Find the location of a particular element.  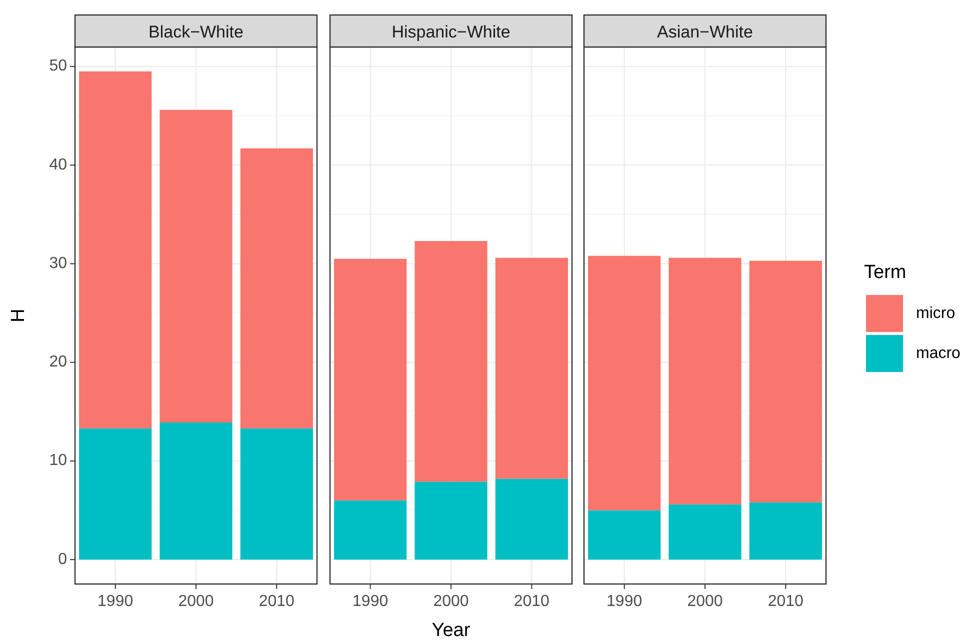

y-tick-label: 20 is located at coordinates (58, 362).